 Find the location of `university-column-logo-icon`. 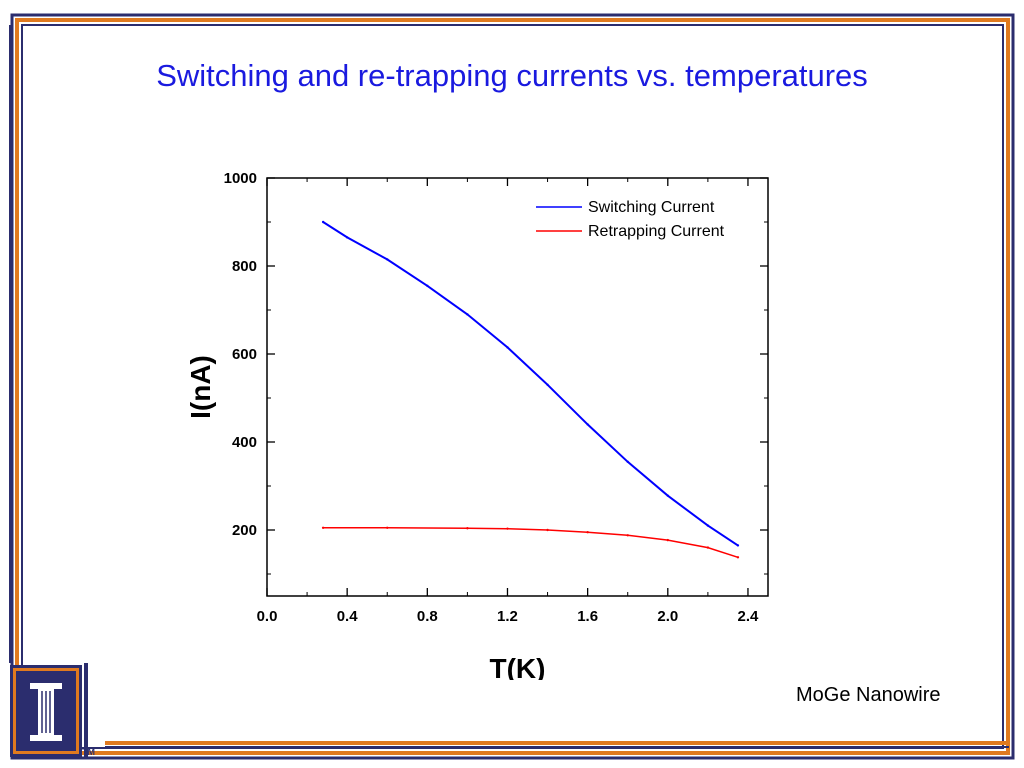

university-column-logo-icon is located at coordinates (49, 710).